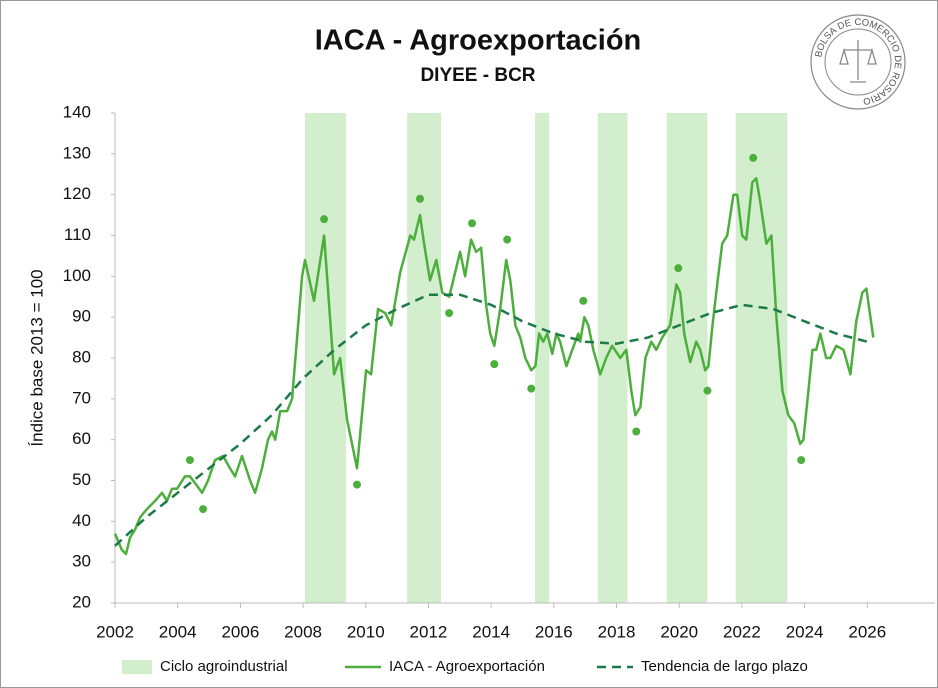  I want to click on y-tick-label: 30, so click(81, 561).